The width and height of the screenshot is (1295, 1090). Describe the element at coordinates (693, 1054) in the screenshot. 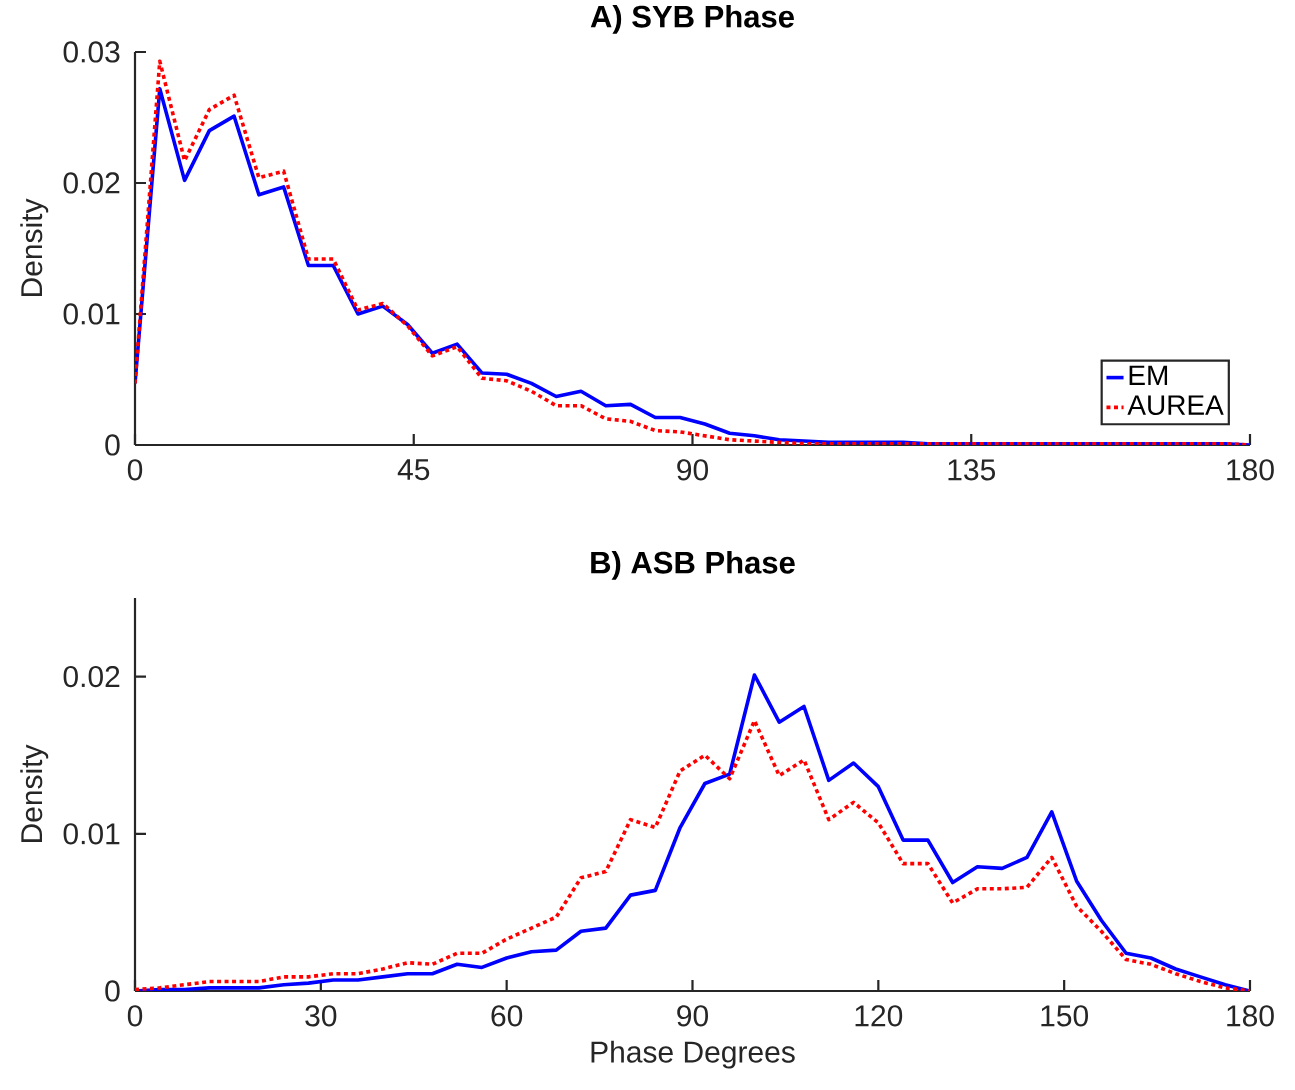

I see `x-axis-title: Phase Degrees` at that location.